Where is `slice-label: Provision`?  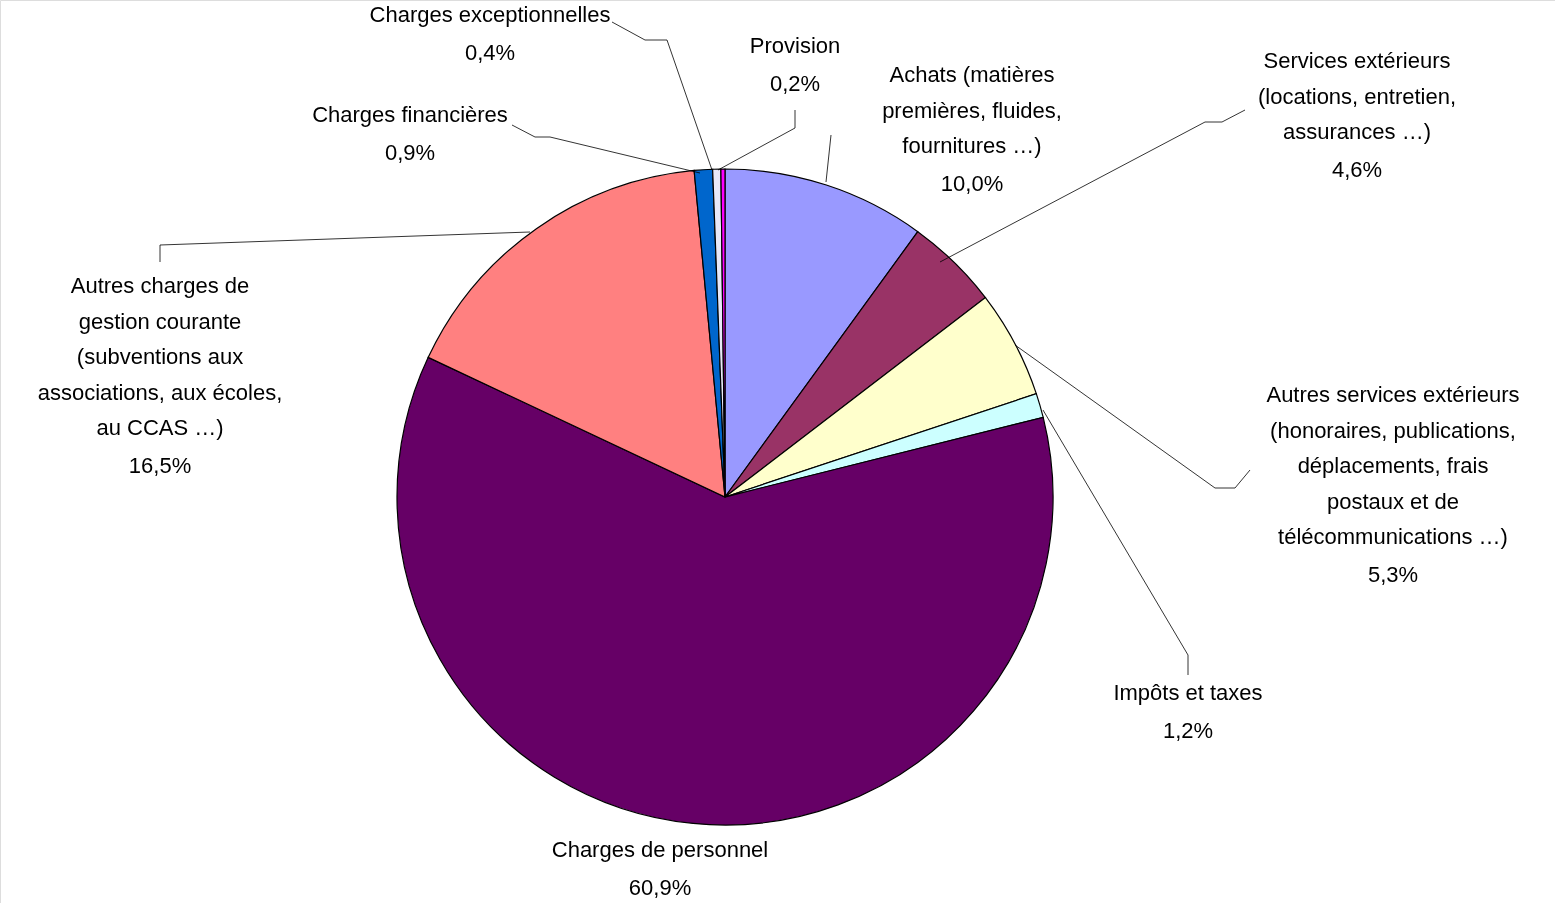
slice-label: Provision is located at coordinates (795, 45).